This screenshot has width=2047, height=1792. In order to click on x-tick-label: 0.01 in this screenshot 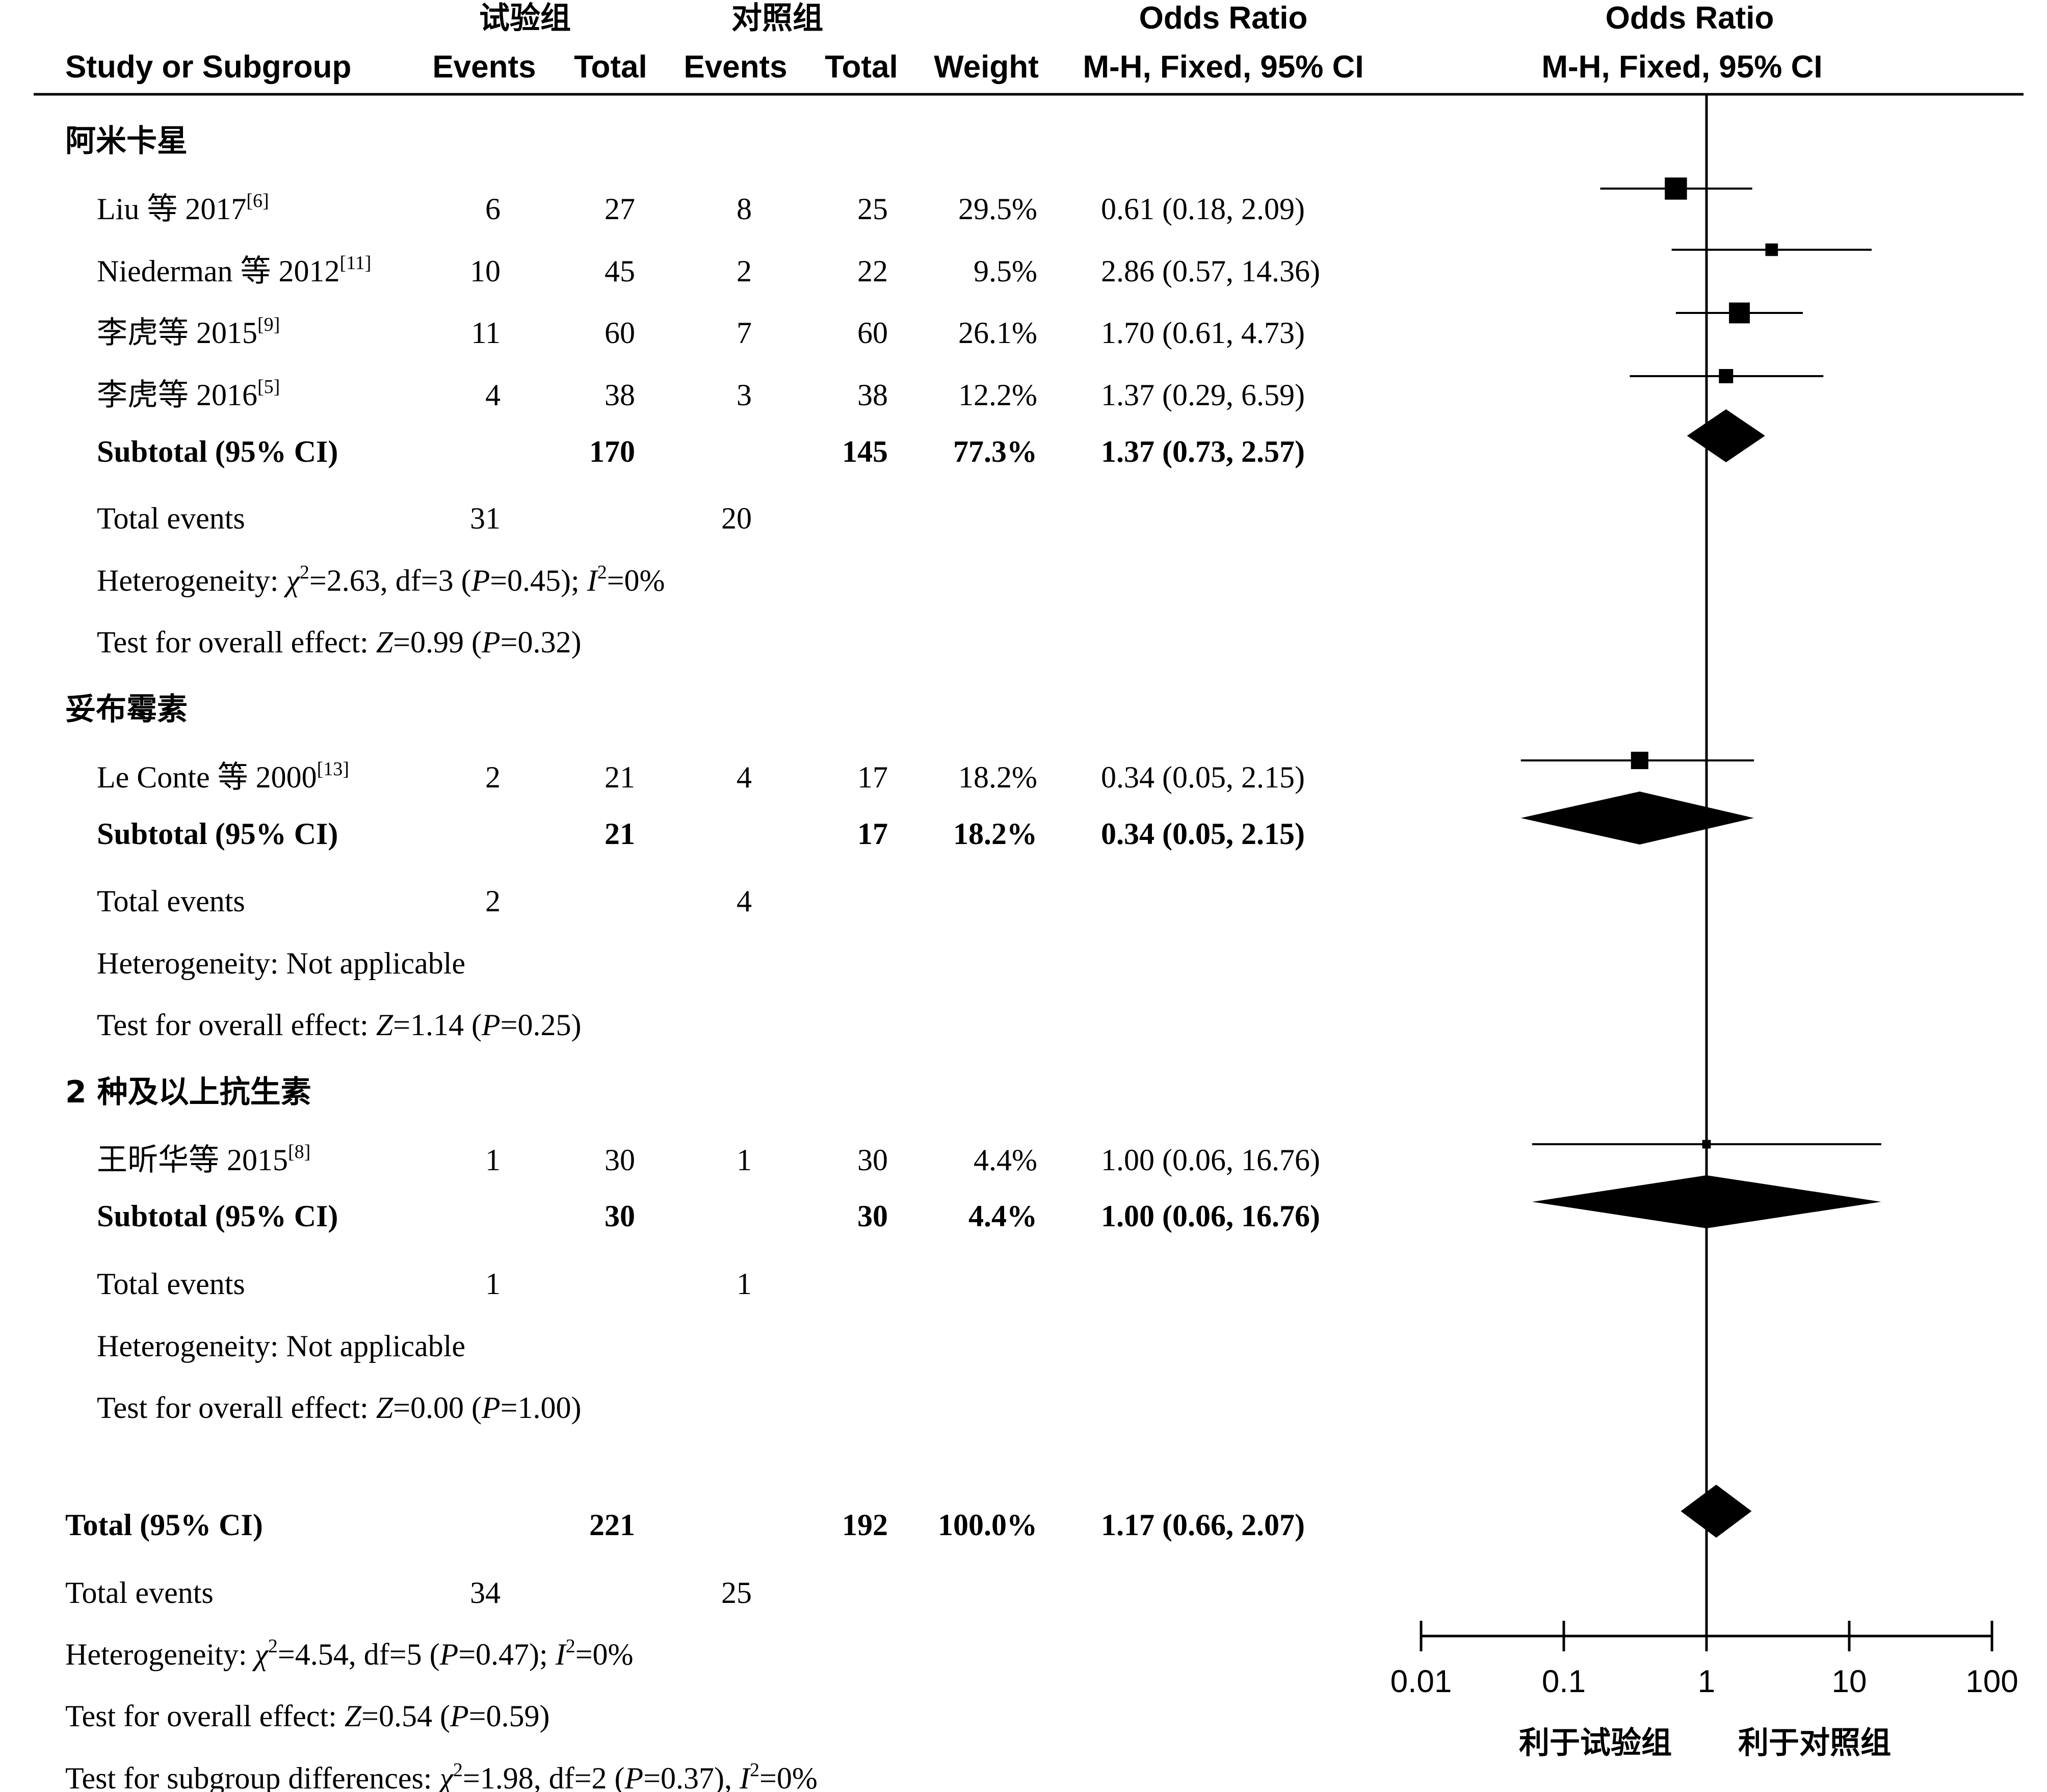, I will do `click(1421, 1681)`.